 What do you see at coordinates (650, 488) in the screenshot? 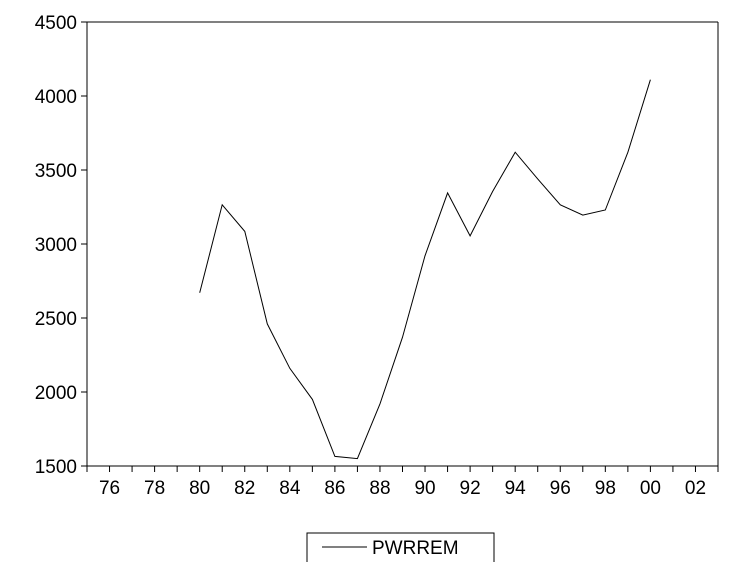
I see `x-tick-label: 00` at bounding box center [650, 488].